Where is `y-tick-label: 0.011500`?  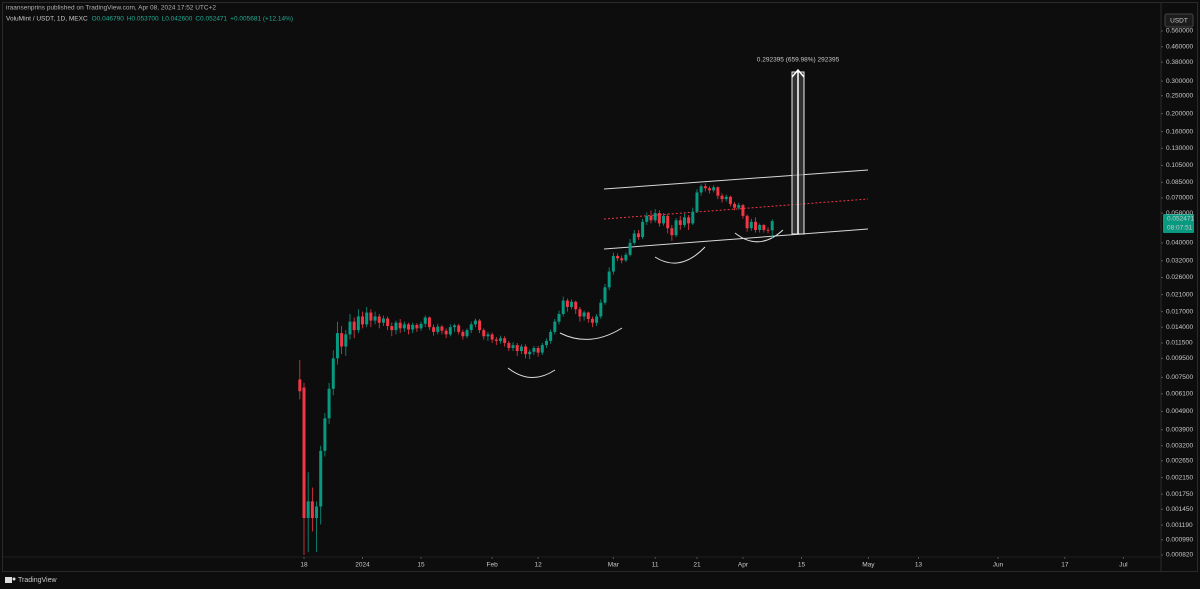
y-tick-label: 0.011500 is located at coordinates (1179, 343).